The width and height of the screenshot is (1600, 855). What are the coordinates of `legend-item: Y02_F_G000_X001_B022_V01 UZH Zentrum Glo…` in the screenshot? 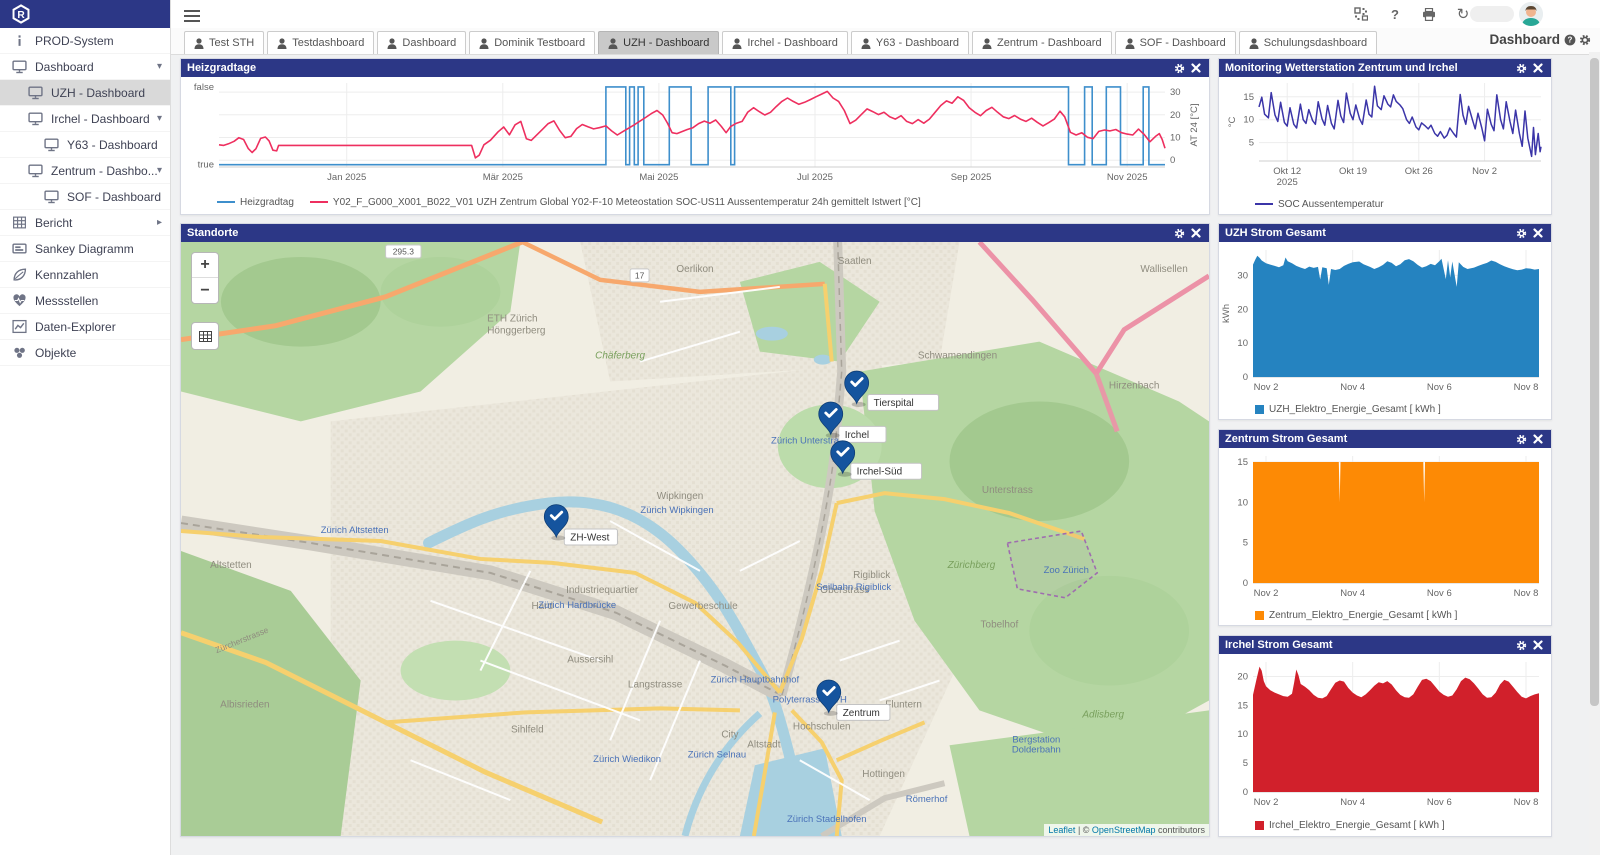 It's located at (615, 202).